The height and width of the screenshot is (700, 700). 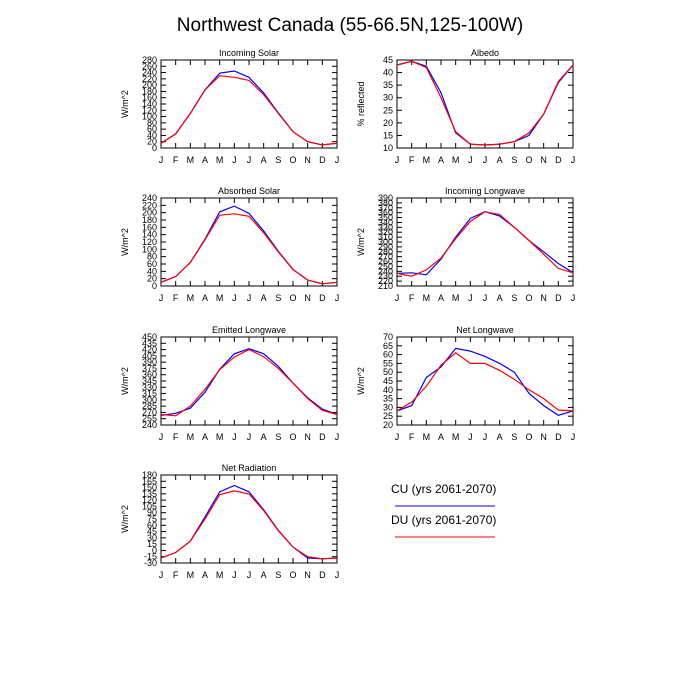 What do you see at coordinates (385, 247) in the screenshot?
I see `y-tick-label: 290` at bounding box center [385, 247].